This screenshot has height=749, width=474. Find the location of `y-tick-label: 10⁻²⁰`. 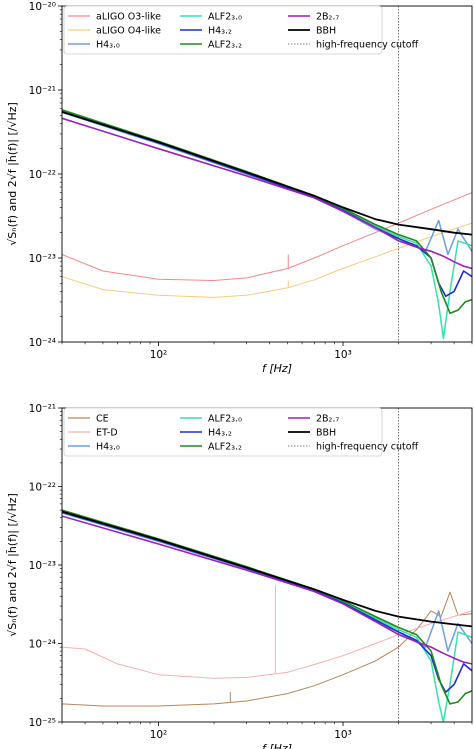

y-tick-label: 10⁻²⁰ is located at coordinates (42, 7).